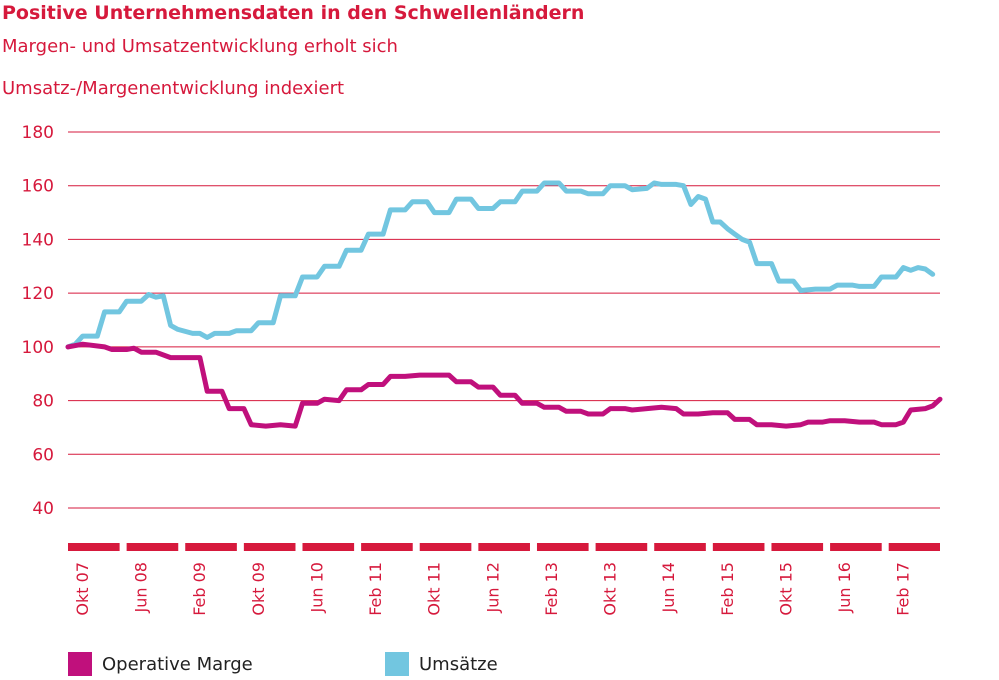 The width and height of the screenshot is (999, 680). I want to click on legend-item-operative-marge: Operative Marge, so click(160, 664).